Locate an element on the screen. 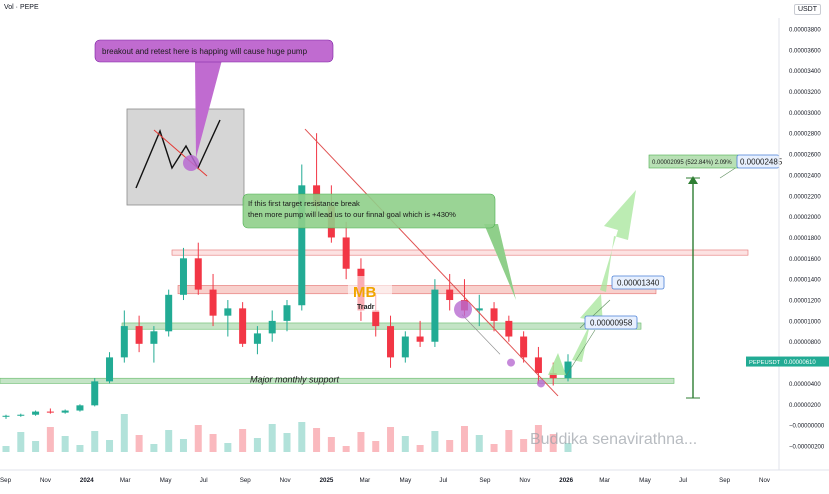  price-tick: −0.00000200 is located at coordinates (807, 448).